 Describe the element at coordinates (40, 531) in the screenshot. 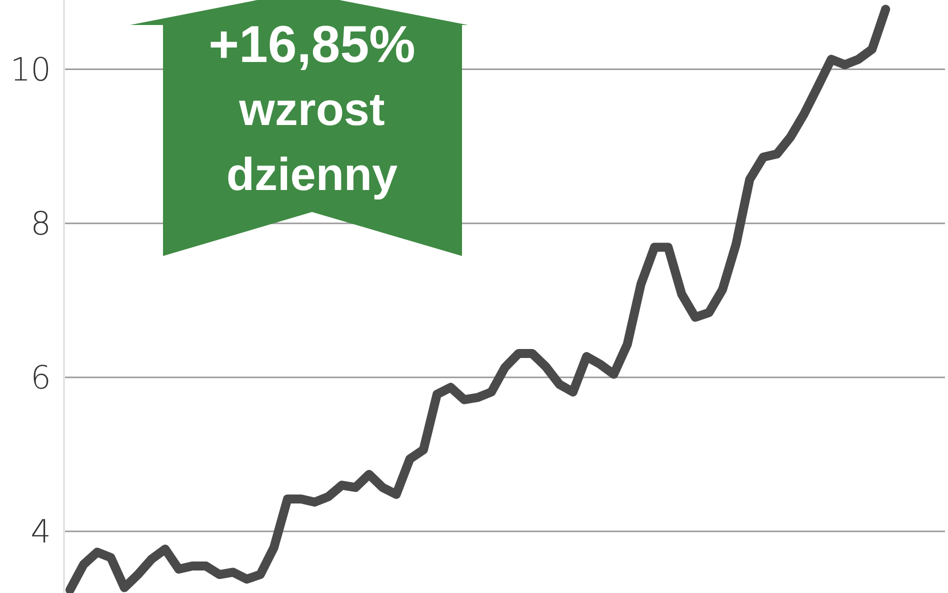

I see `y-tick-label: 4` at that location.